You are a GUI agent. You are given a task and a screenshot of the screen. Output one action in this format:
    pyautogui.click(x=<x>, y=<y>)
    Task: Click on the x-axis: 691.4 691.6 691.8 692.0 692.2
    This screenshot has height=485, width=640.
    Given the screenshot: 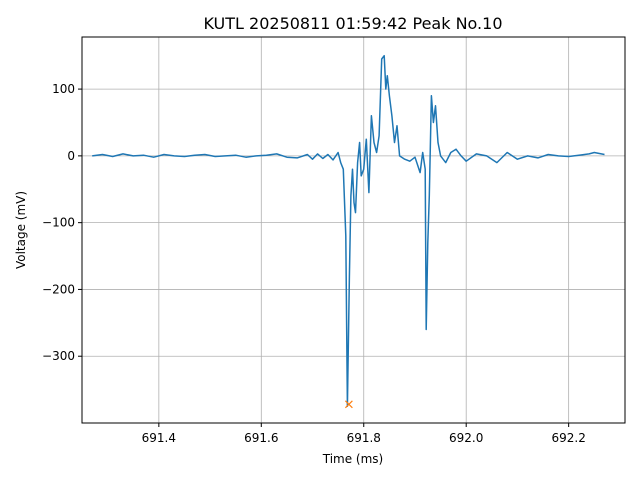 What is the action you would take?
    pyautogui.click(x=364, y=434)
    